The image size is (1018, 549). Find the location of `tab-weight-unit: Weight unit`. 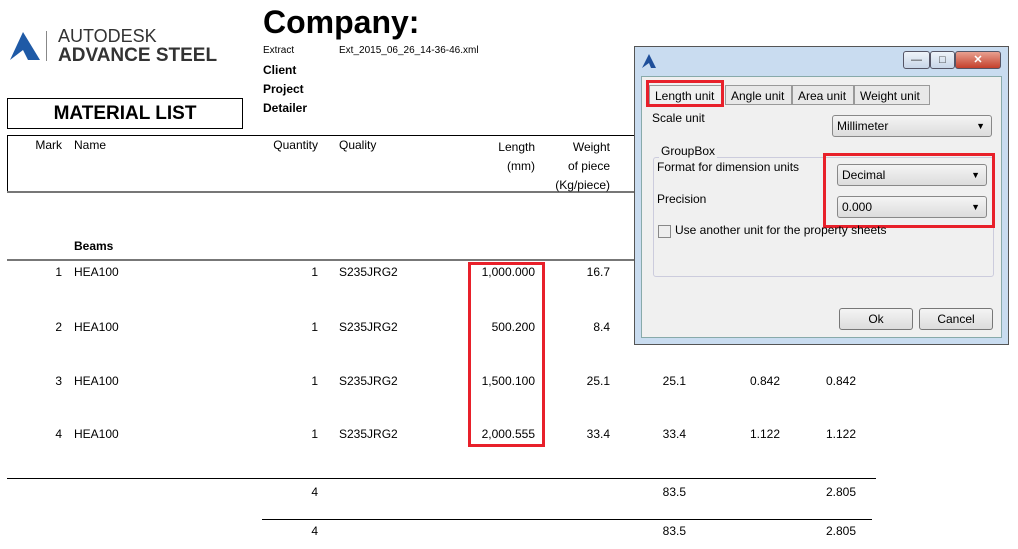

tab-weight-unit: Weight unit is located at coordinates (892, 95).